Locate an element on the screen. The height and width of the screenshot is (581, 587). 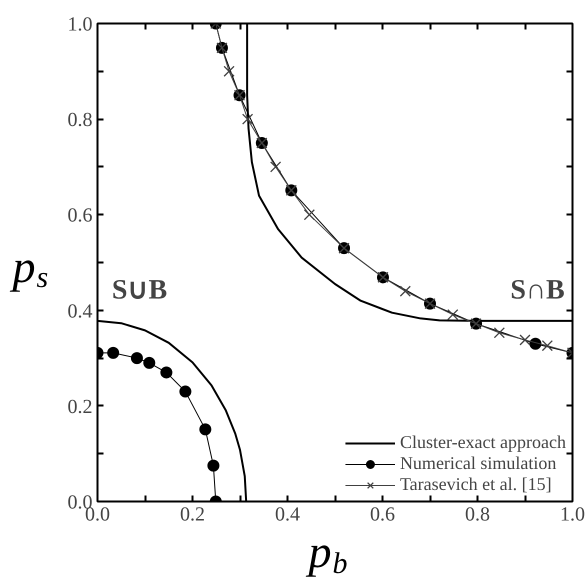
annotation: S∪B is located at coordinates (140, 290).